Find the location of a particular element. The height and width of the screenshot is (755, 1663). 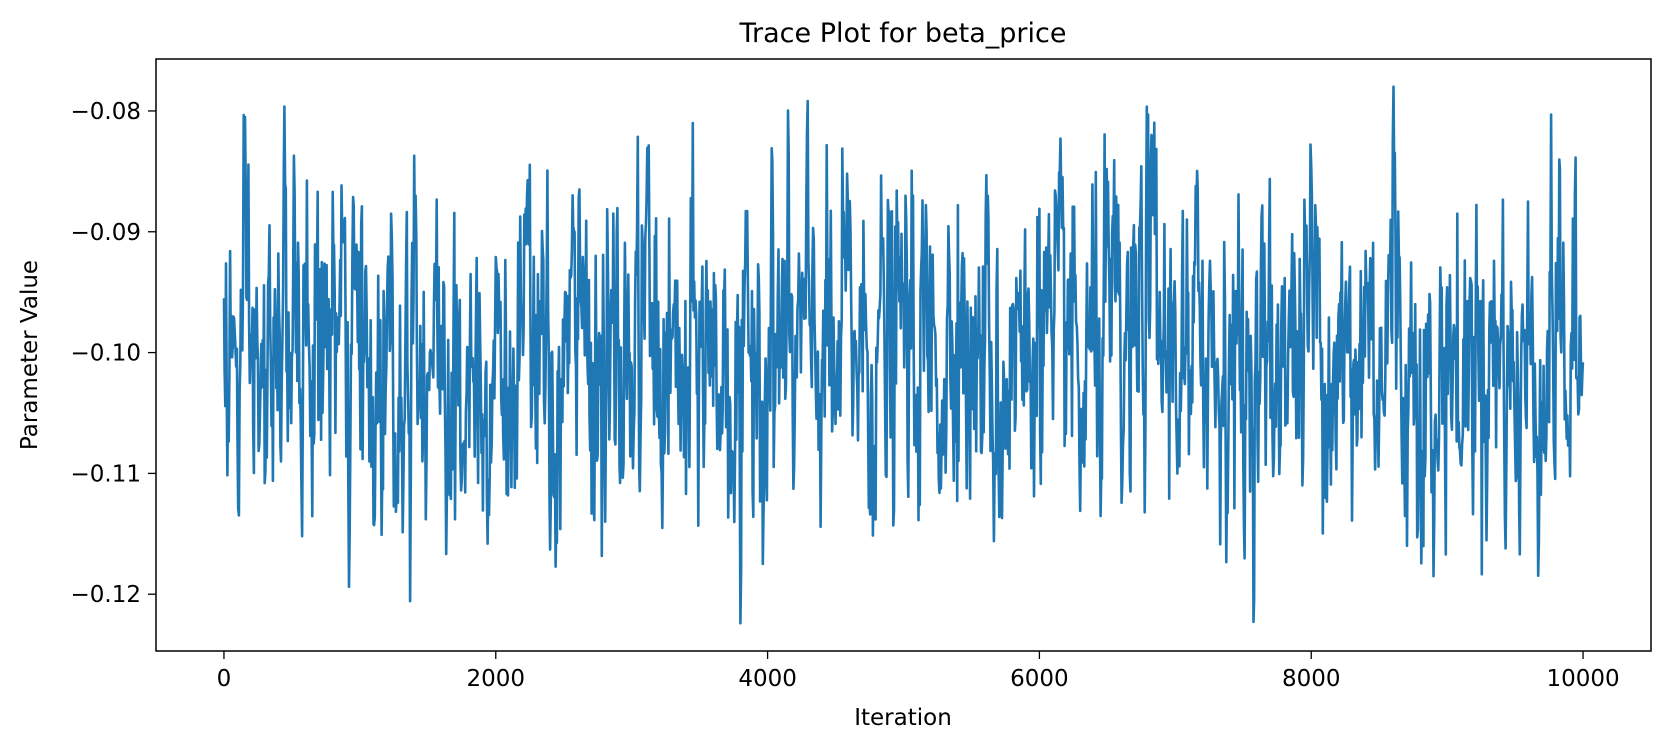

y-tick-label: −0.10 is located at coordinates (106, 354).